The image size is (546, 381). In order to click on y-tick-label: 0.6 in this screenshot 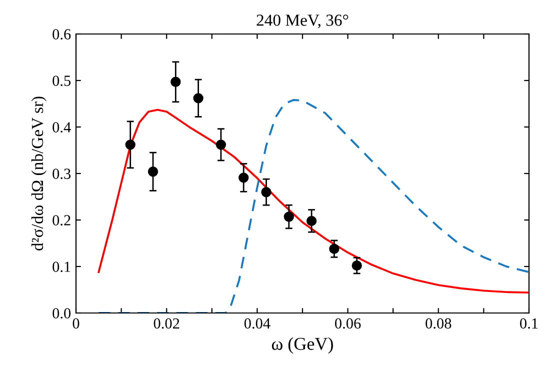, I will do `click(61, 34)`.